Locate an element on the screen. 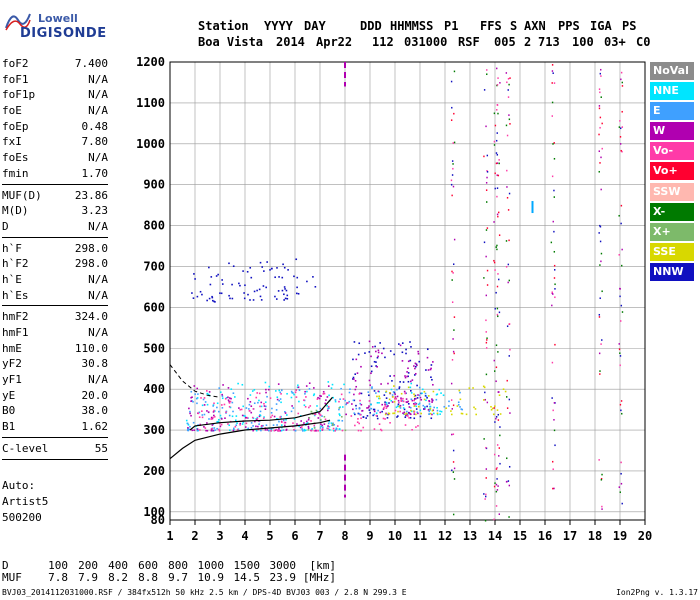  distance-value: 1000 is located at coordinates (211, 565).